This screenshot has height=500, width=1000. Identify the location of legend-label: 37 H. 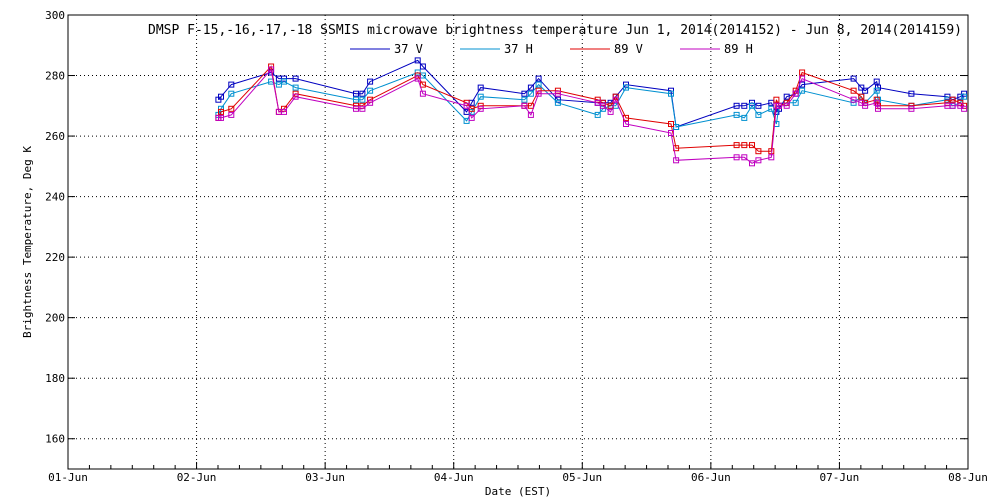
(518, 49).